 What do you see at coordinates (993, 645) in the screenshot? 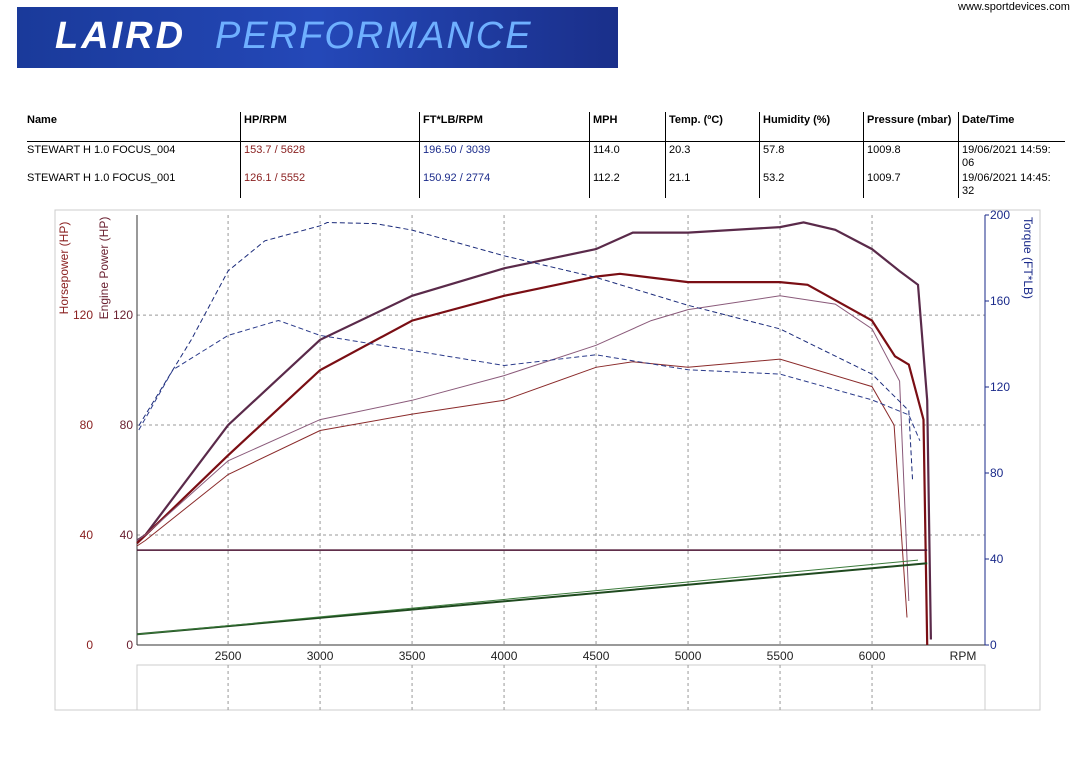
I see `y2-tick-label: 0` at bounding box center [993, 645].